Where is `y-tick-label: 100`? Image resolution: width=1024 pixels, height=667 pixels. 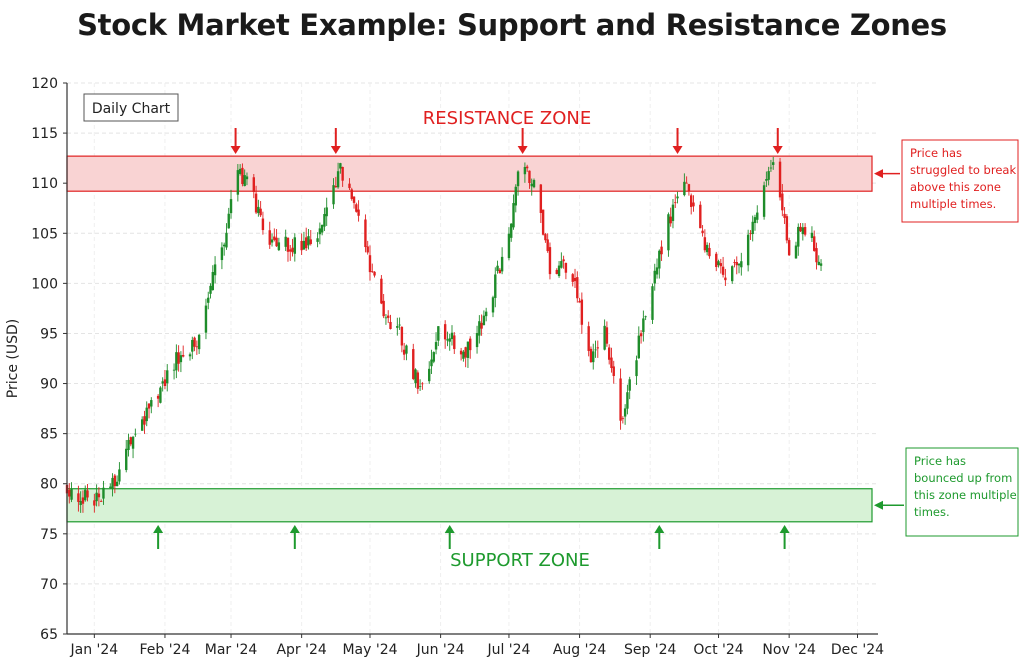
y-tick-label: 100 is located at coordinates (44, 284).